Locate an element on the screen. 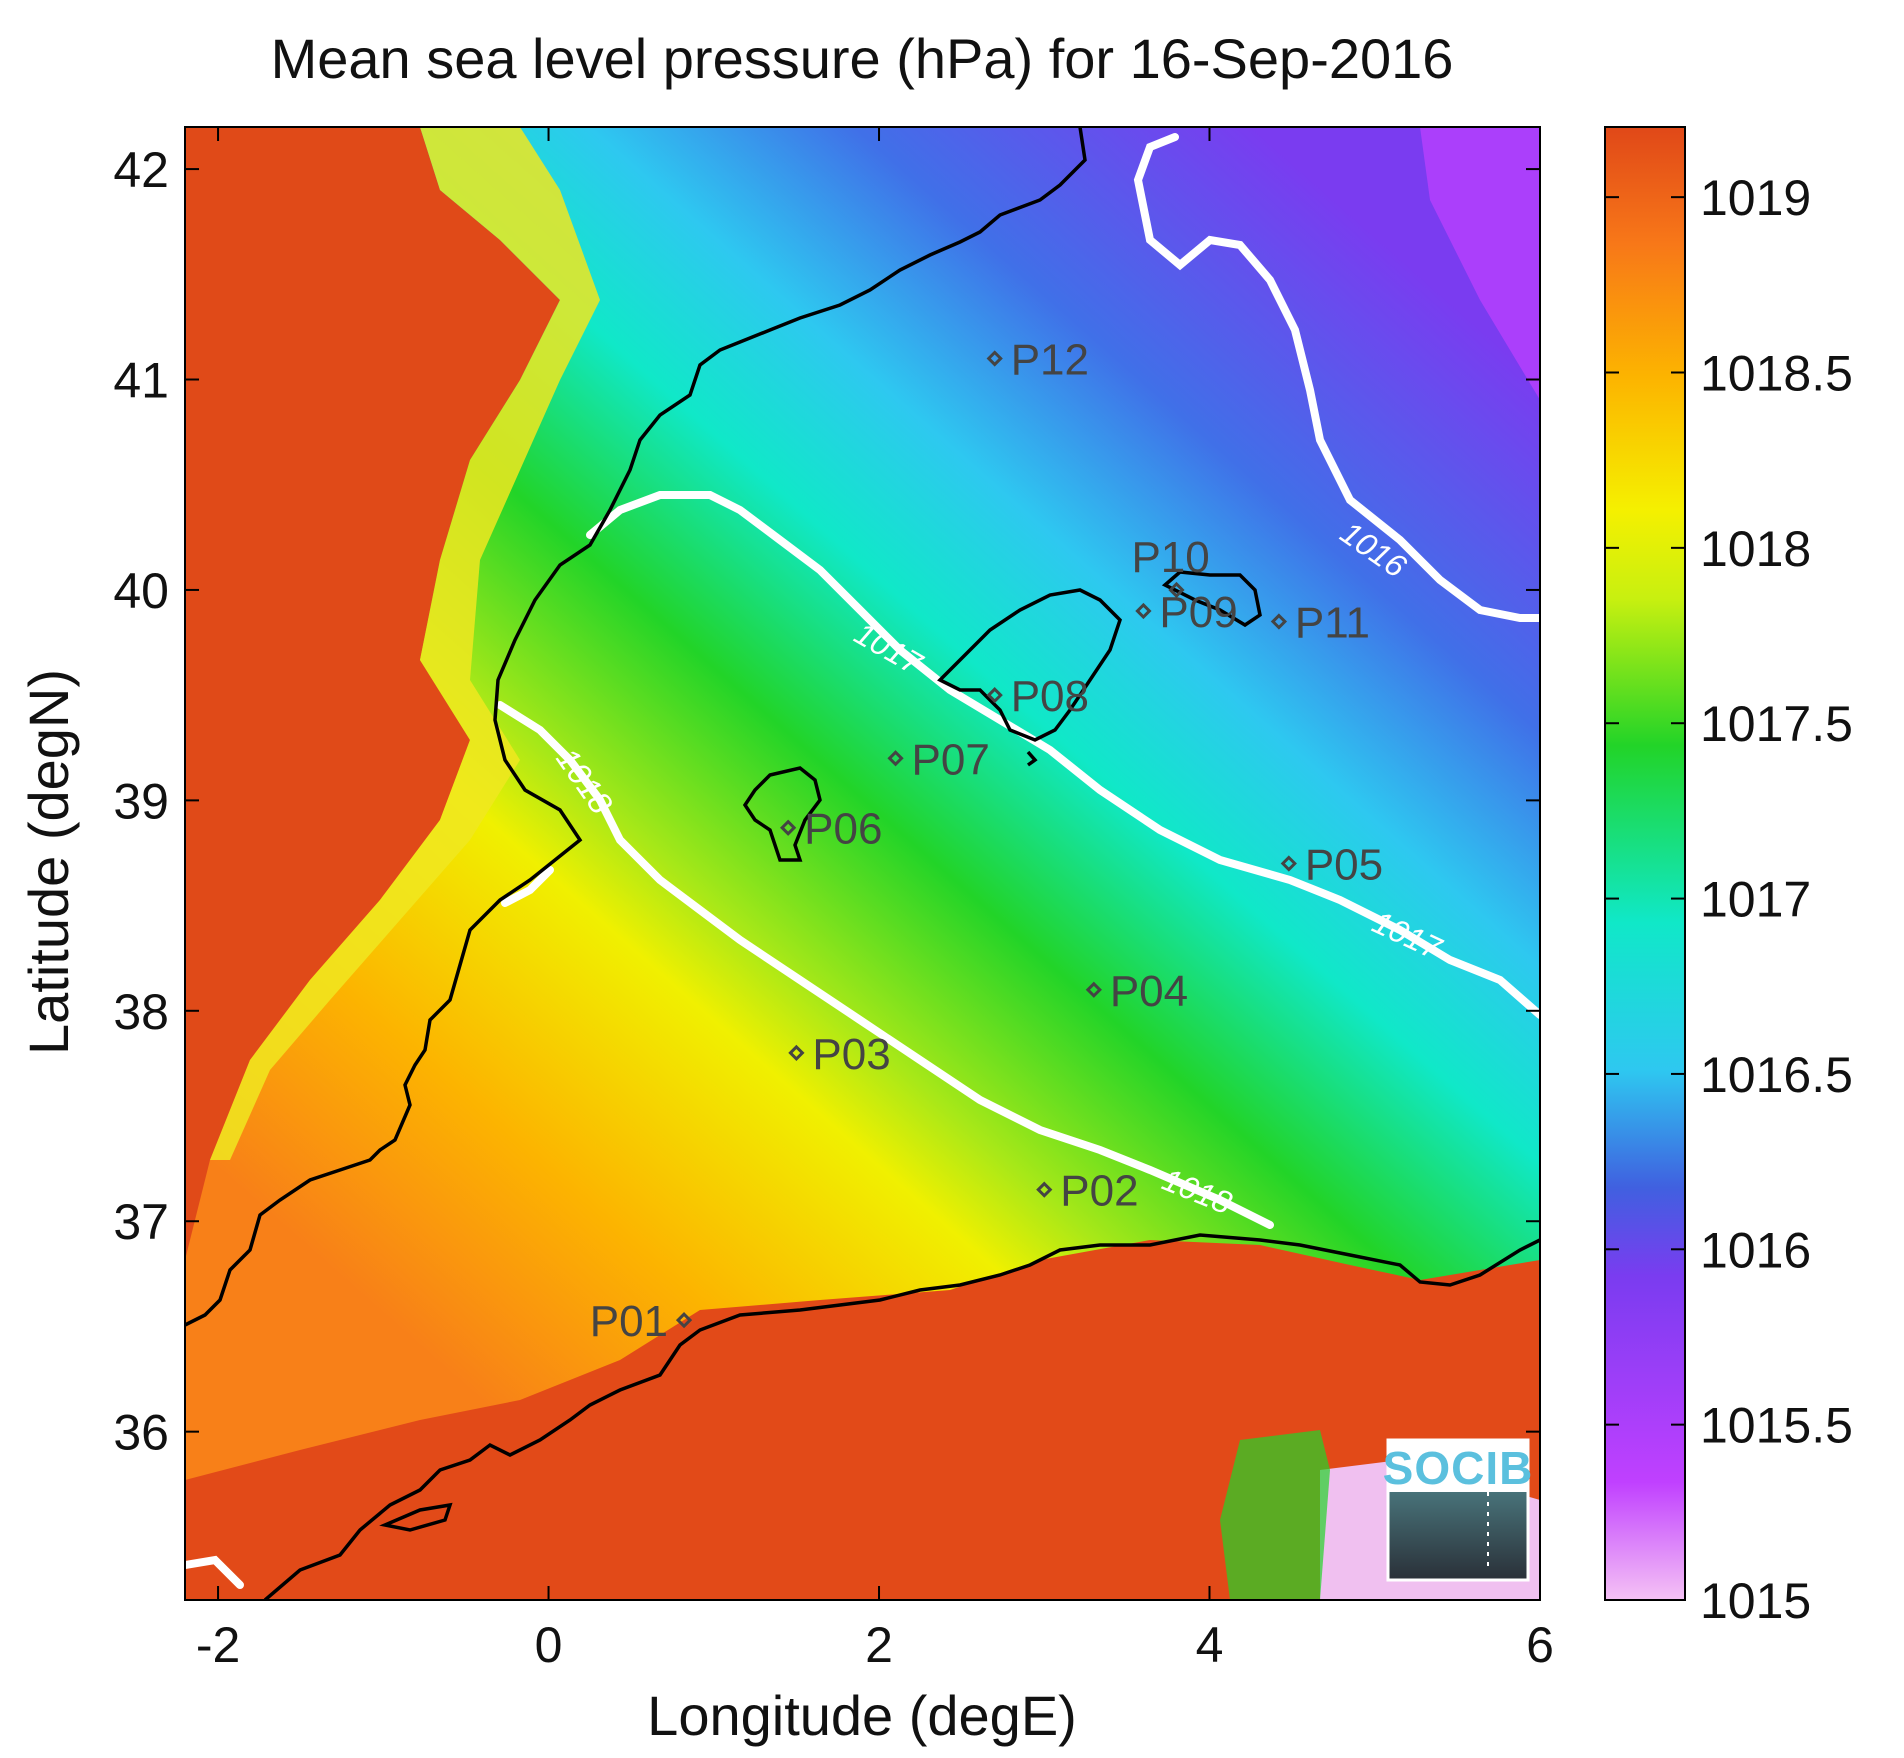  colorbar-gradient is located at coordinates (1645, 863).